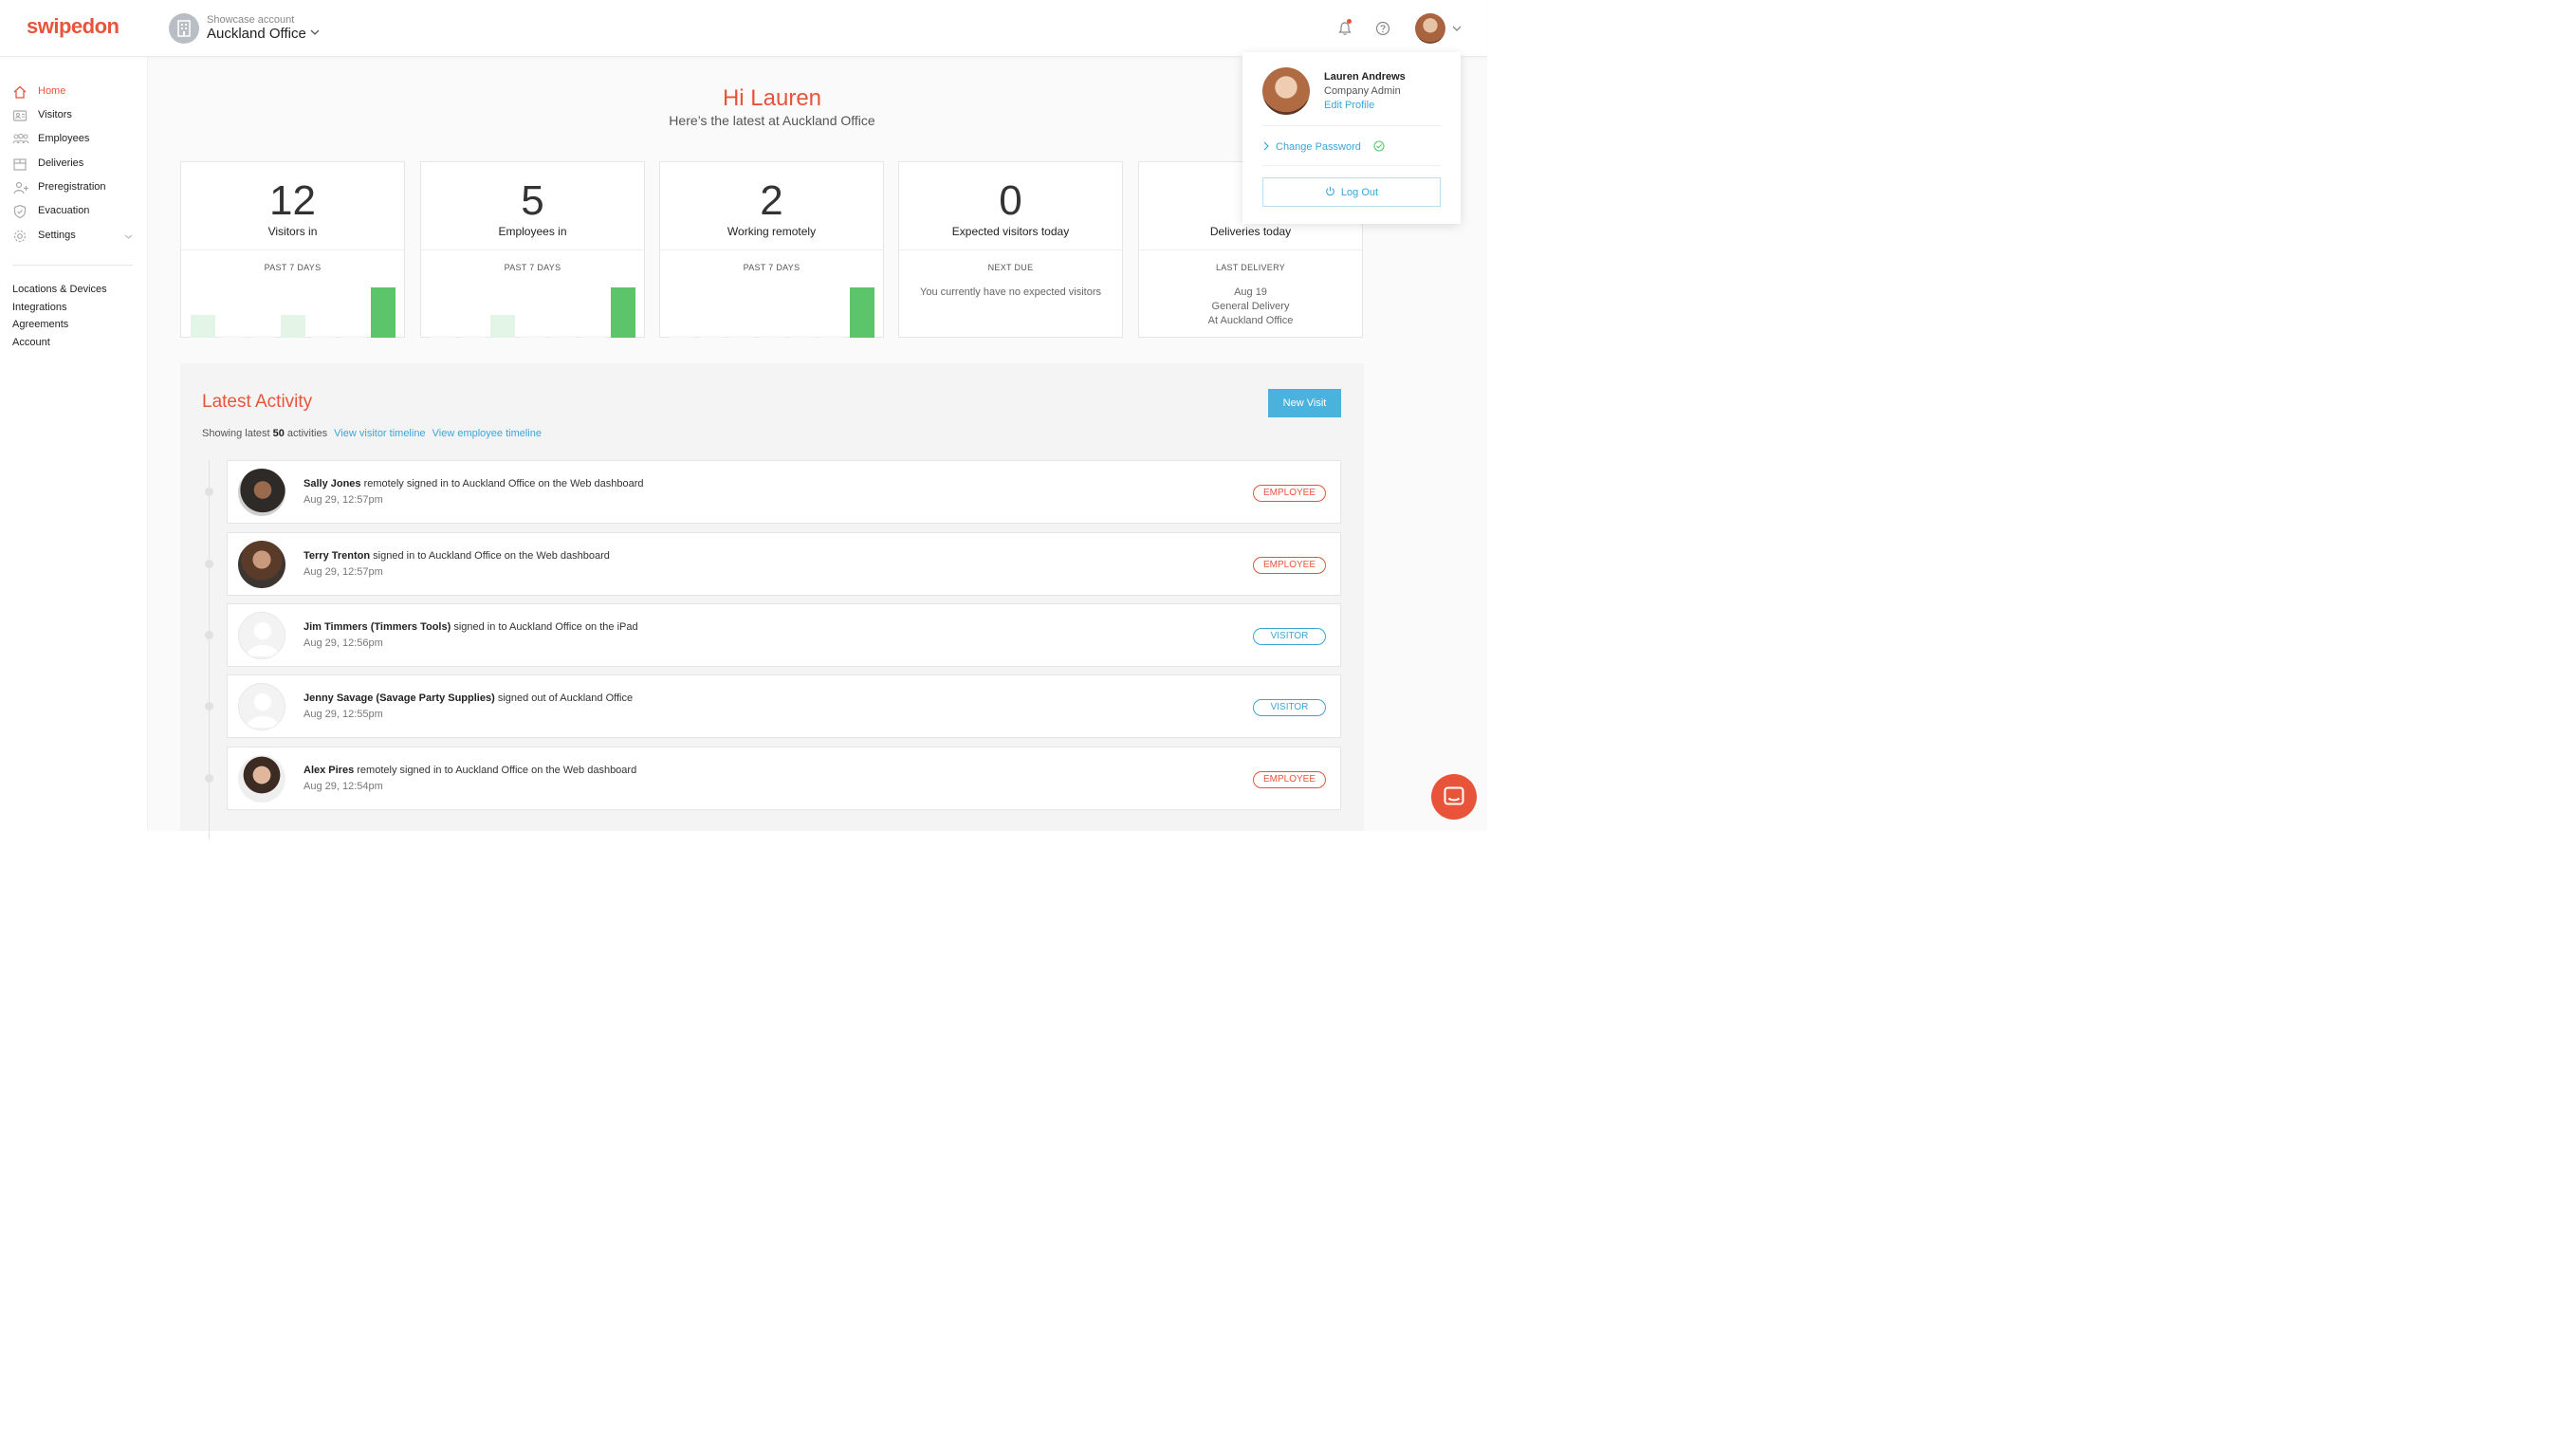 The height and width of the screenshot is (1440, 2576). Describe the element at coordinates (377, 627) in the screenshot. I see `activity-person: Jim Timmers (Timmers Tools)` at that location.